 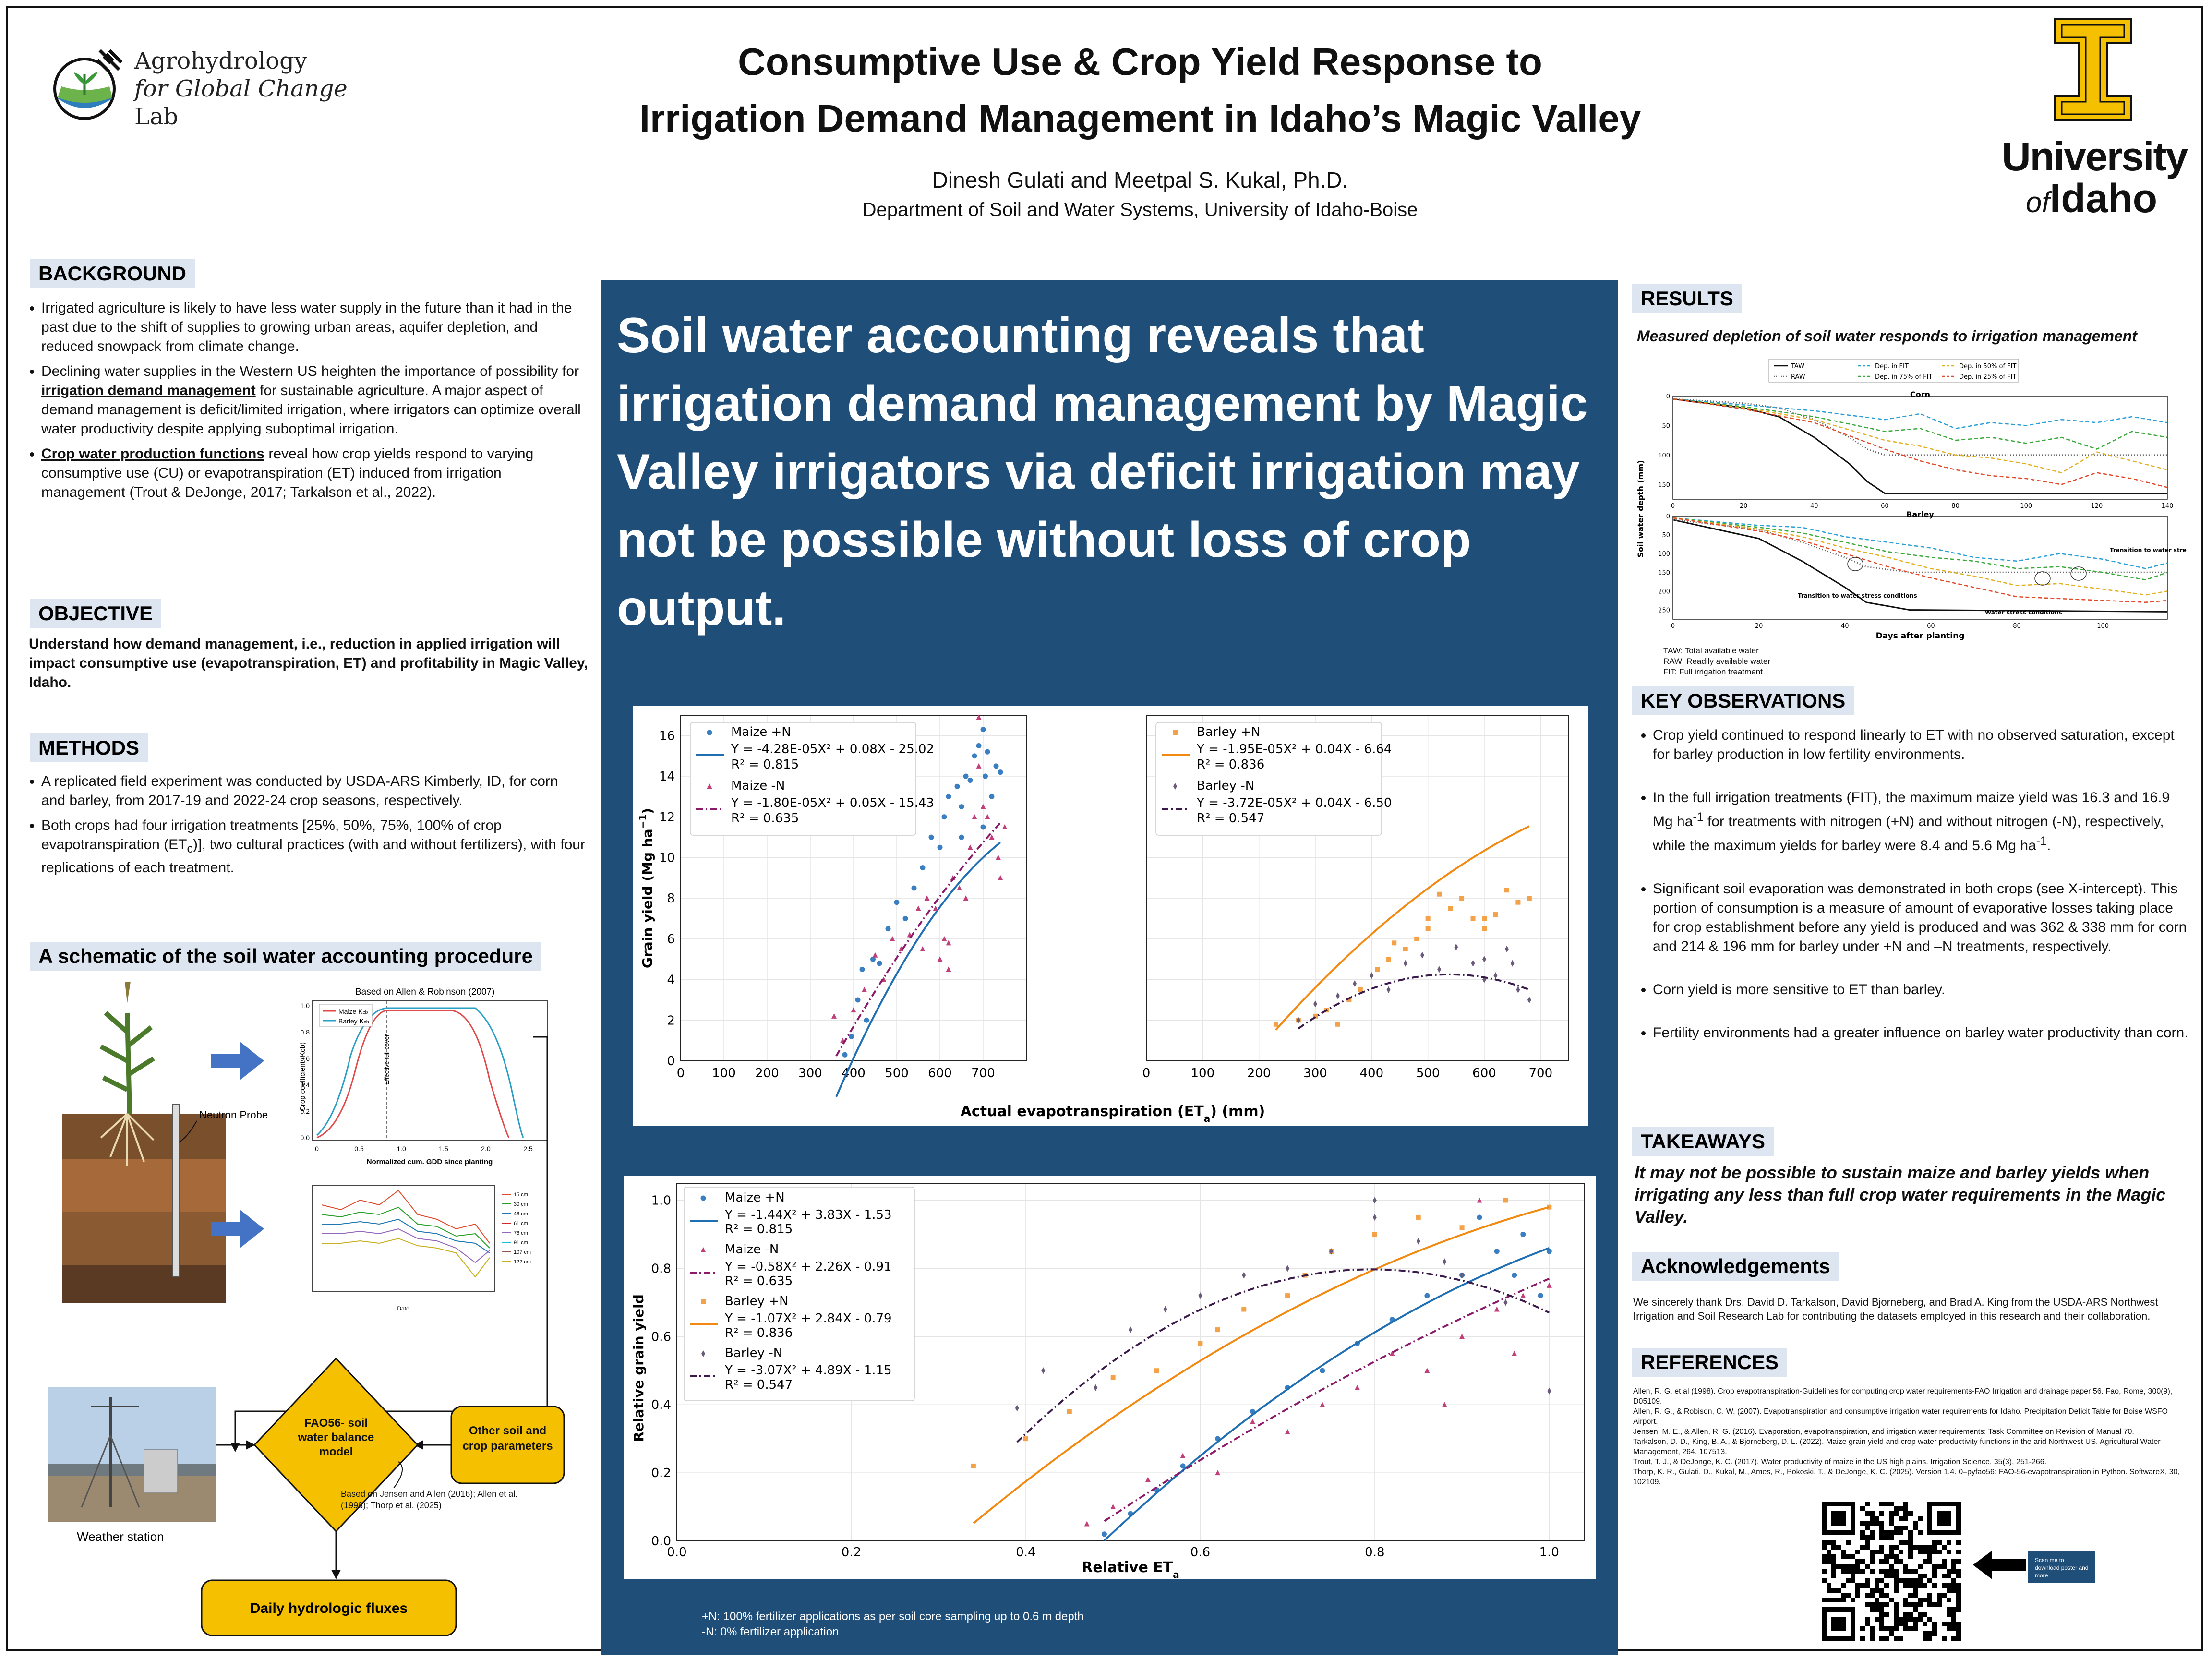 I want to click on y-tick-label: 4, so click(x=671, y=980).